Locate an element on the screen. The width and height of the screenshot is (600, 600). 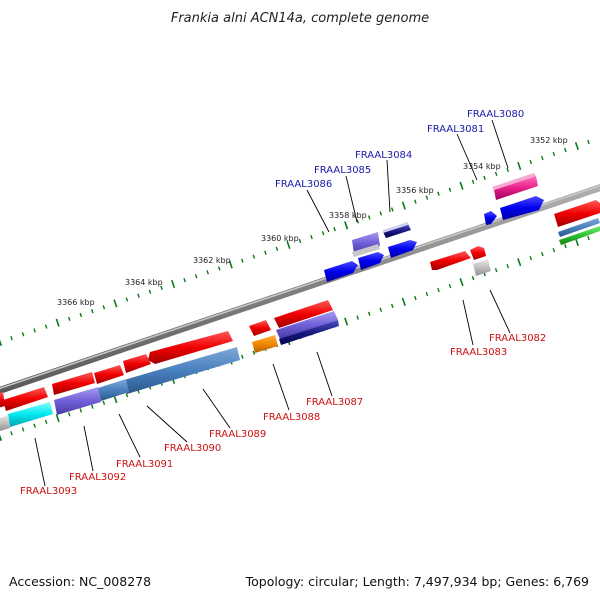
gene-FRAAL3083 is located at coordinates (450, 260).